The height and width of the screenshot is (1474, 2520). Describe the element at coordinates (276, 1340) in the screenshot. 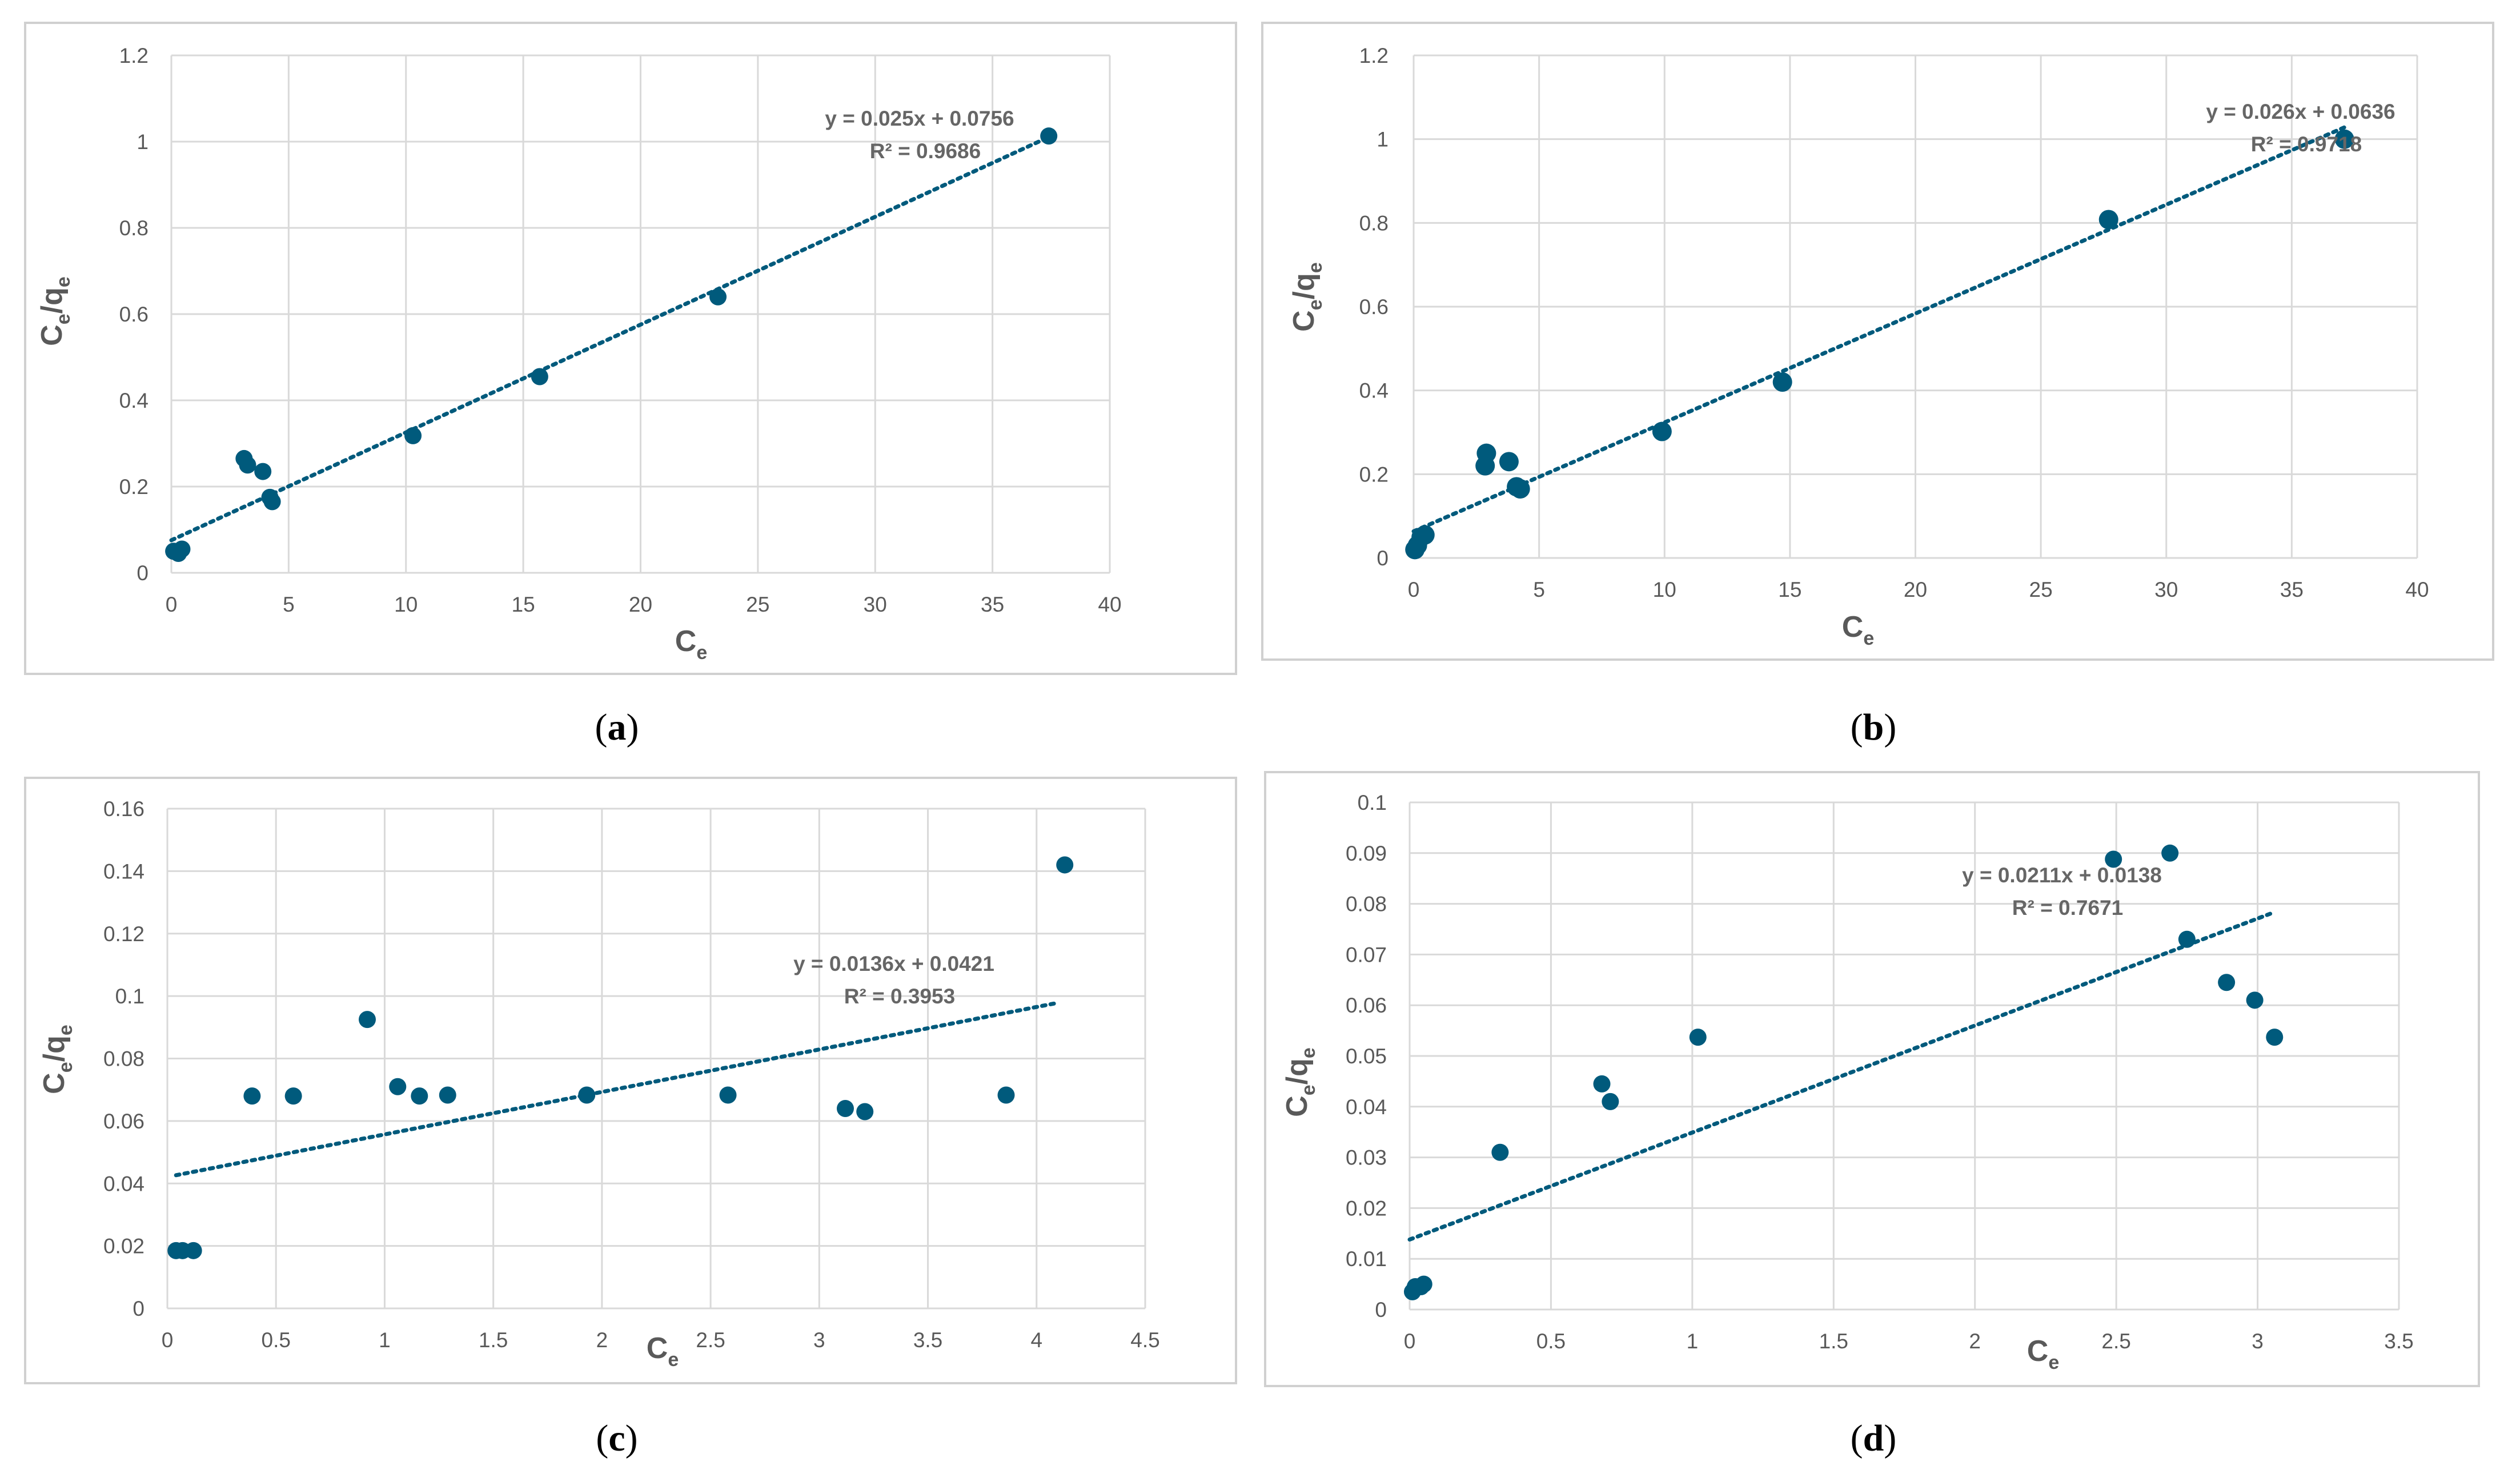

I see `chart-c-xtick-label-1: 0.5` at that location.